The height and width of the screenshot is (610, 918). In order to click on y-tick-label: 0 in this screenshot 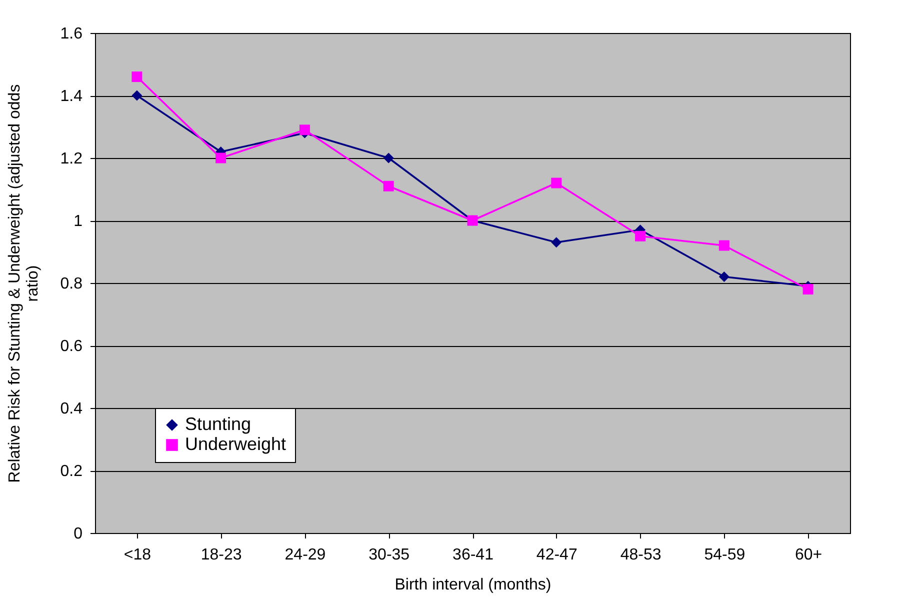, I will do `click(78, 534)`.